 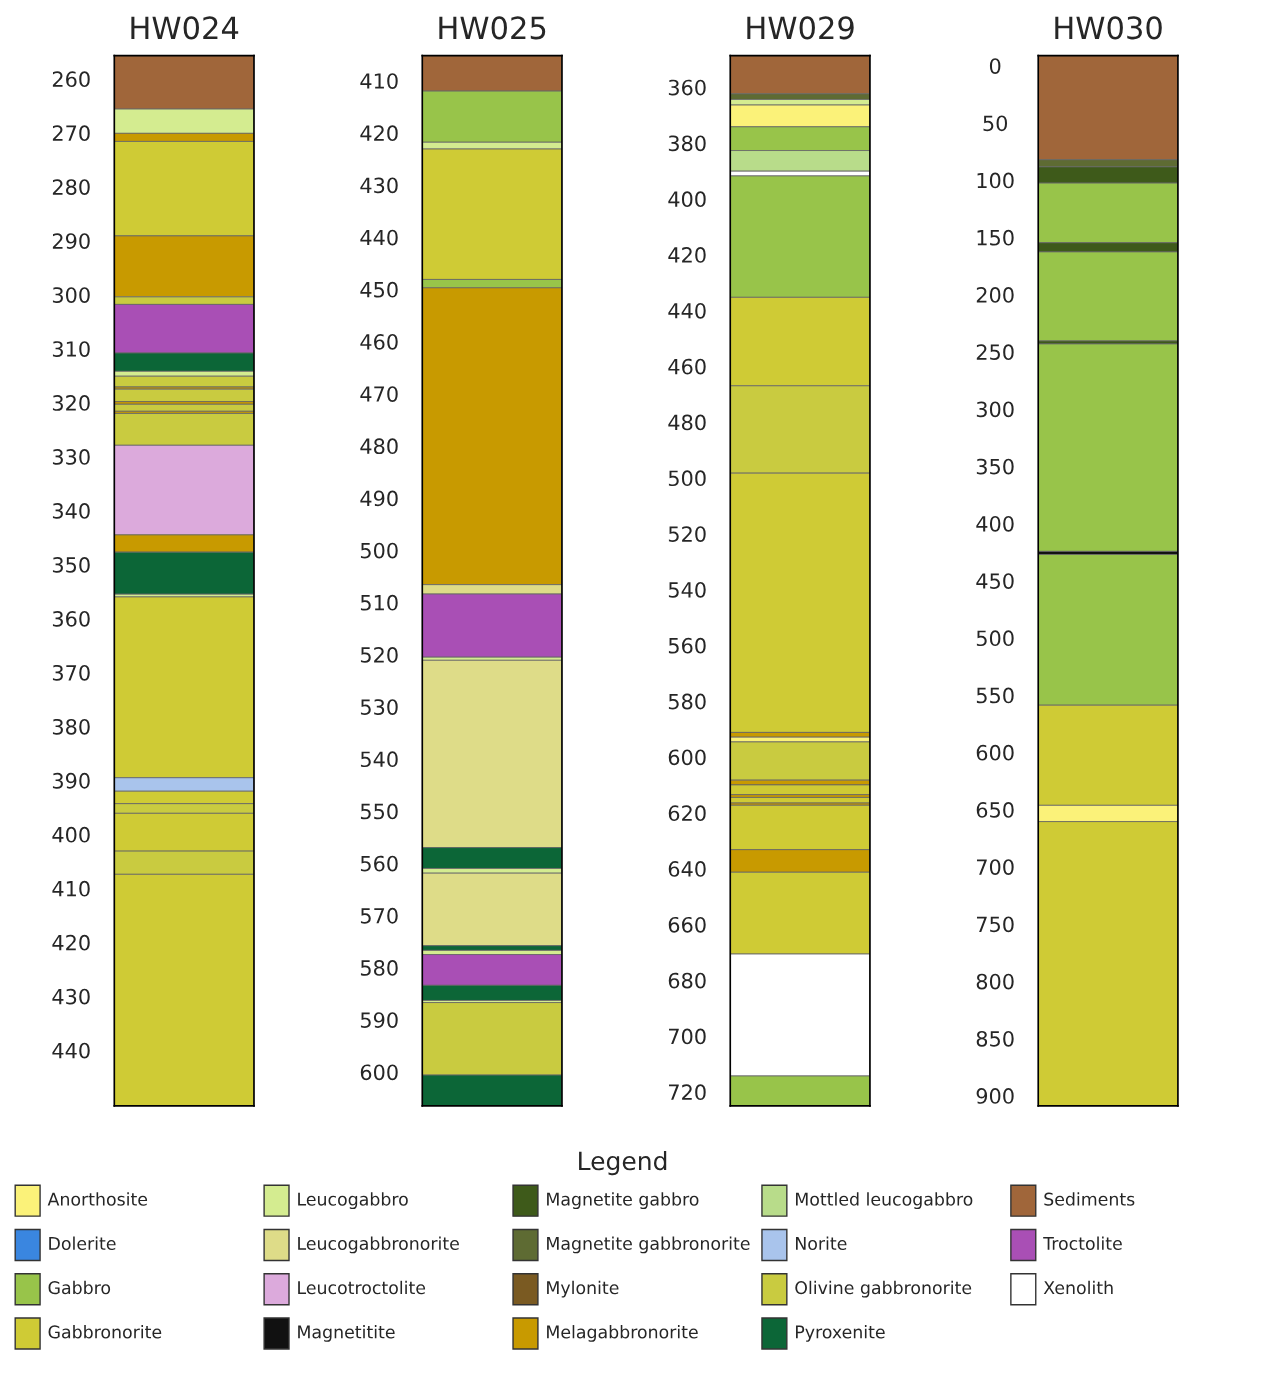 I want to click on category-label: Anorthosite, so click(x=97, y=1199).